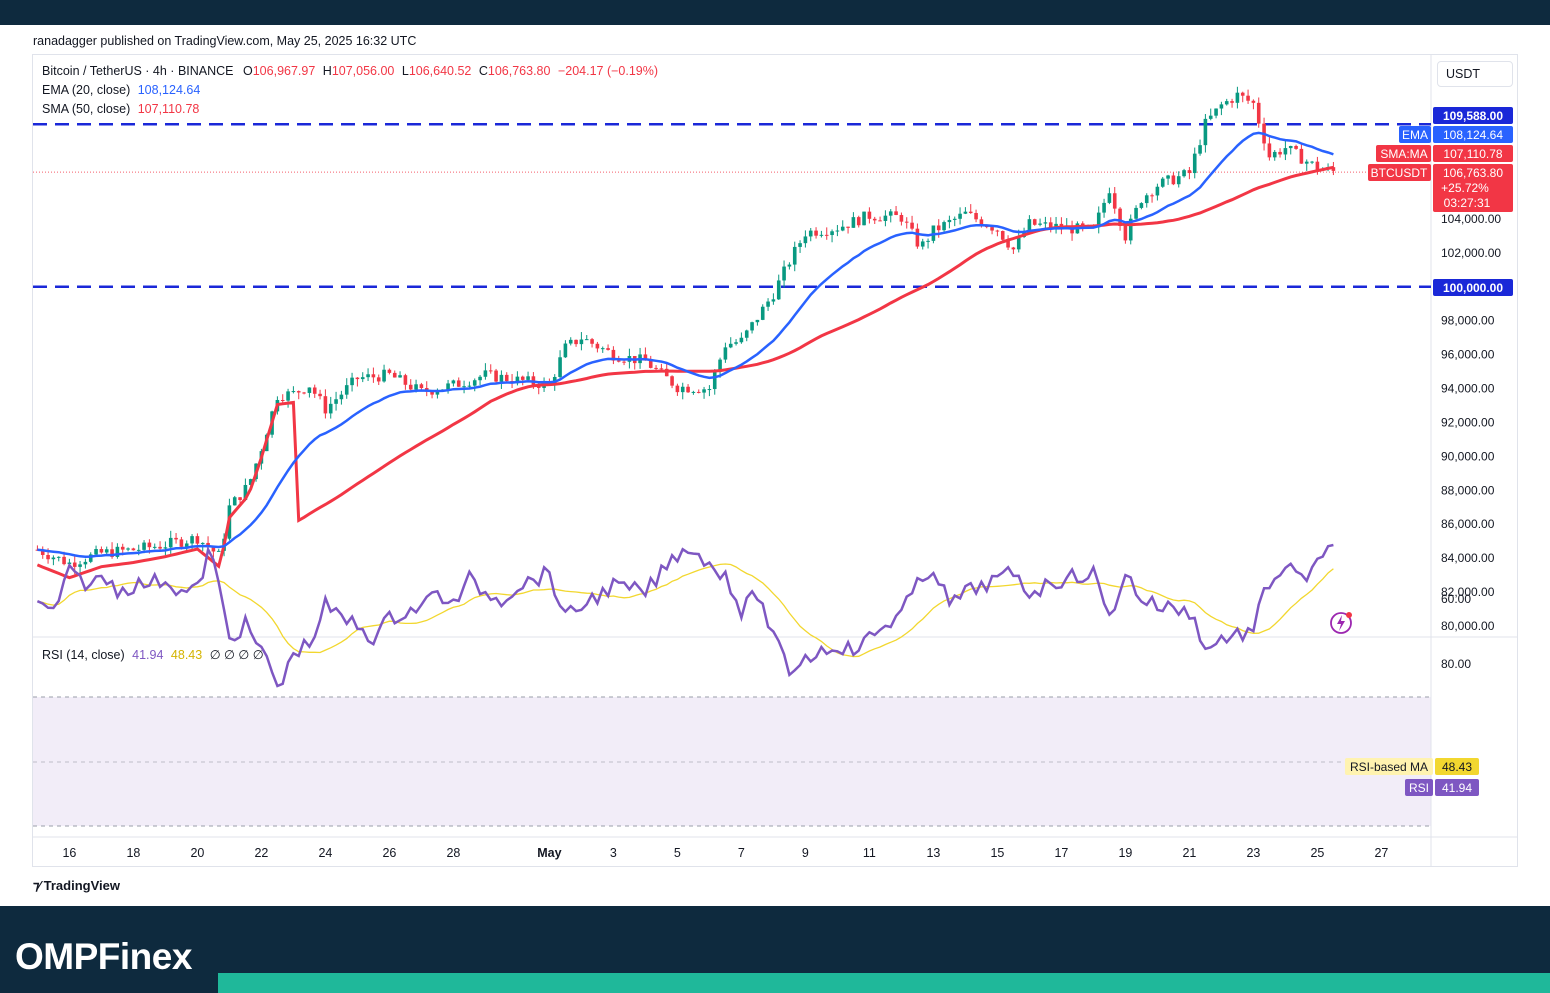 This screenshot has width=1550, height=993. I want to click on ema-legend: EMA (20, close) 108,124.64, so click(121, 90).